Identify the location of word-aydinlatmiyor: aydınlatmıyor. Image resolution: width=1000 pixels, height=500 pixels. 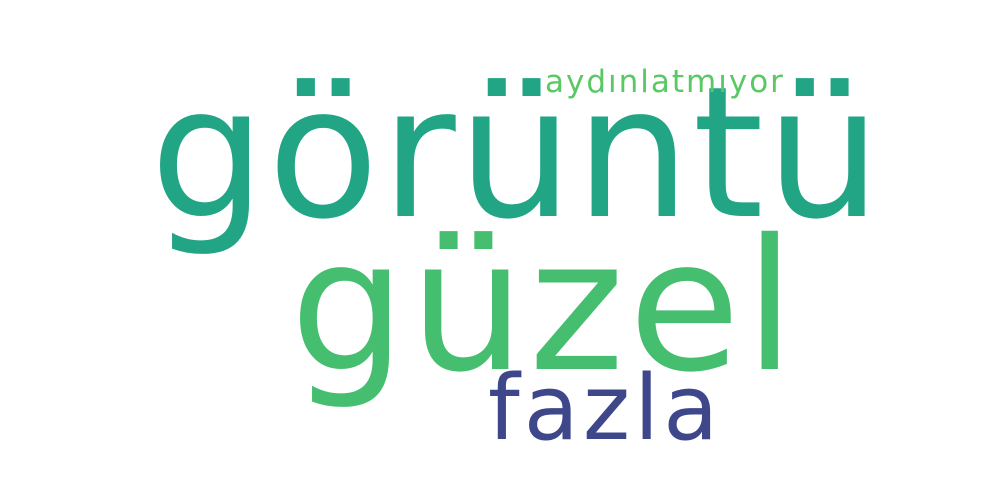
(665, 82).